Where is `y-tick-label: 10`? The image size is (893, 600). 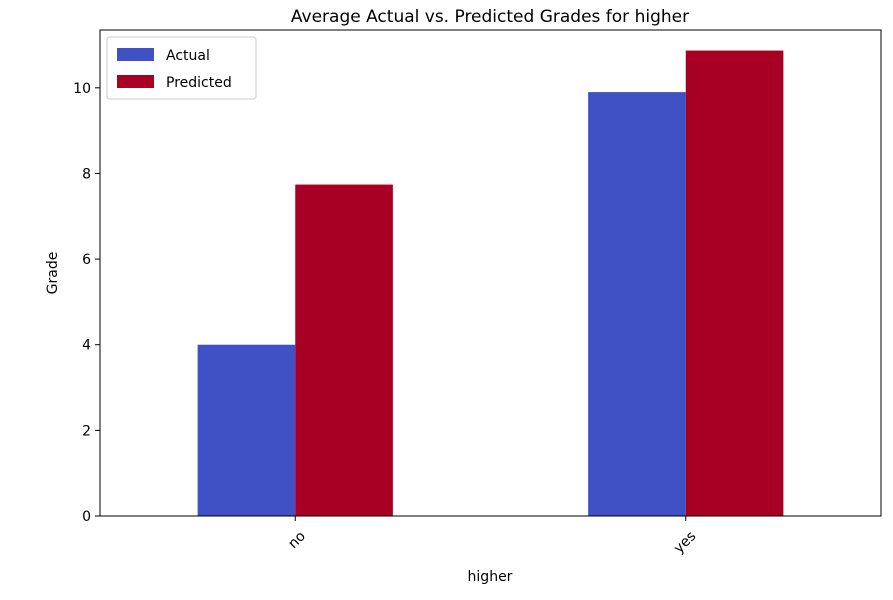 y-tick-label: 10 is located at coordinates (82, 89).